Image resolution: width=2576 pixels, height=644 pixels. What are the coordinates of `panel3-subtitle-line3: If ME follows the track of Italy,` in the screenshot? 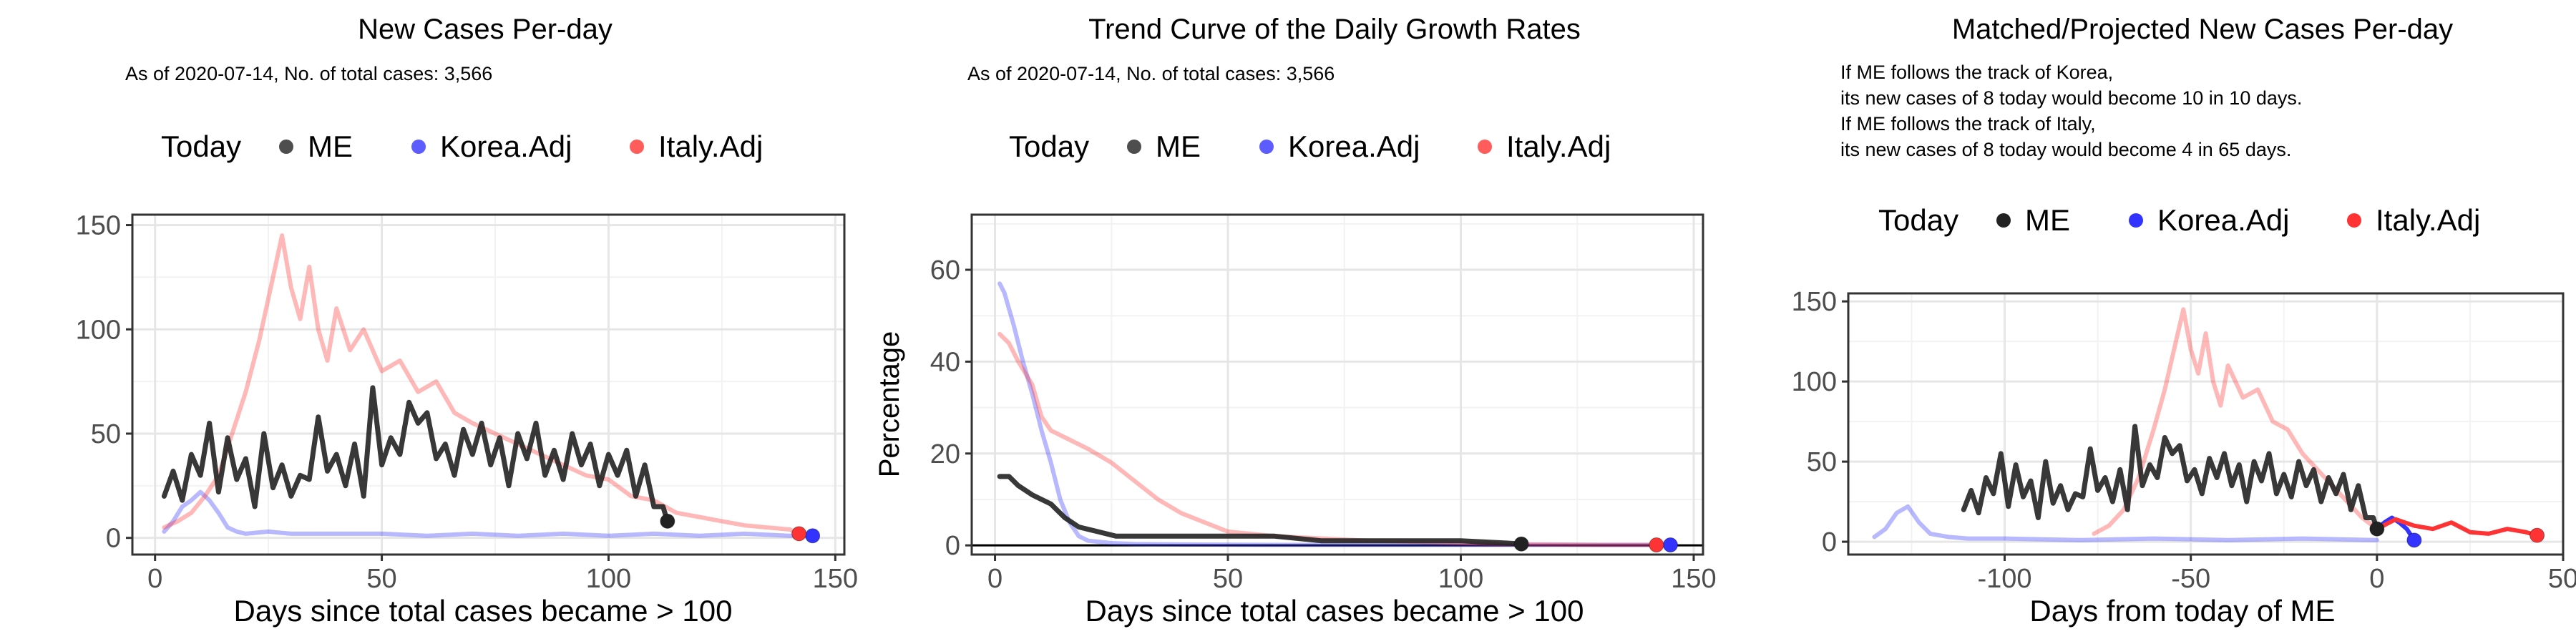 It's located at (1968, 124).